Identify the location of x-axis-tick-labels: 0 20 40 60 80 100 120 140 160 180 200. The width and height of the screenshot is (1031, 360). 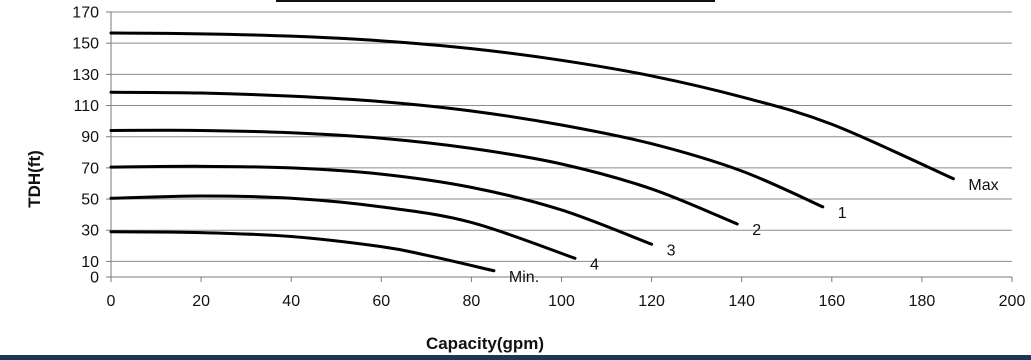
(566, 301).